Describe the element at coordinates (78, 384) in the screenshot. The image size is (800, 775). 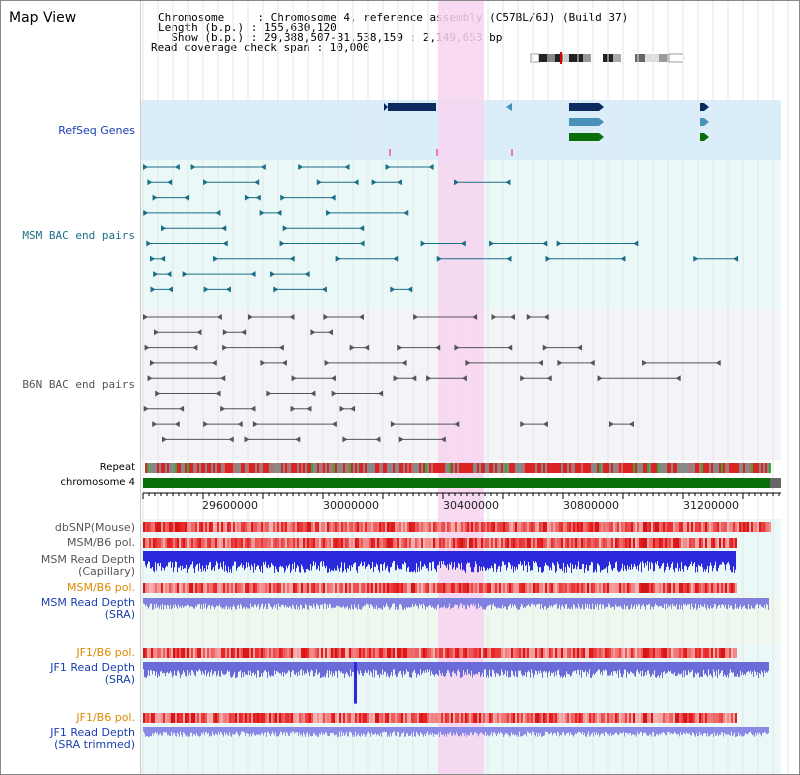
I see `b6n-bac-label: B6N BAC end pairs` at that location.